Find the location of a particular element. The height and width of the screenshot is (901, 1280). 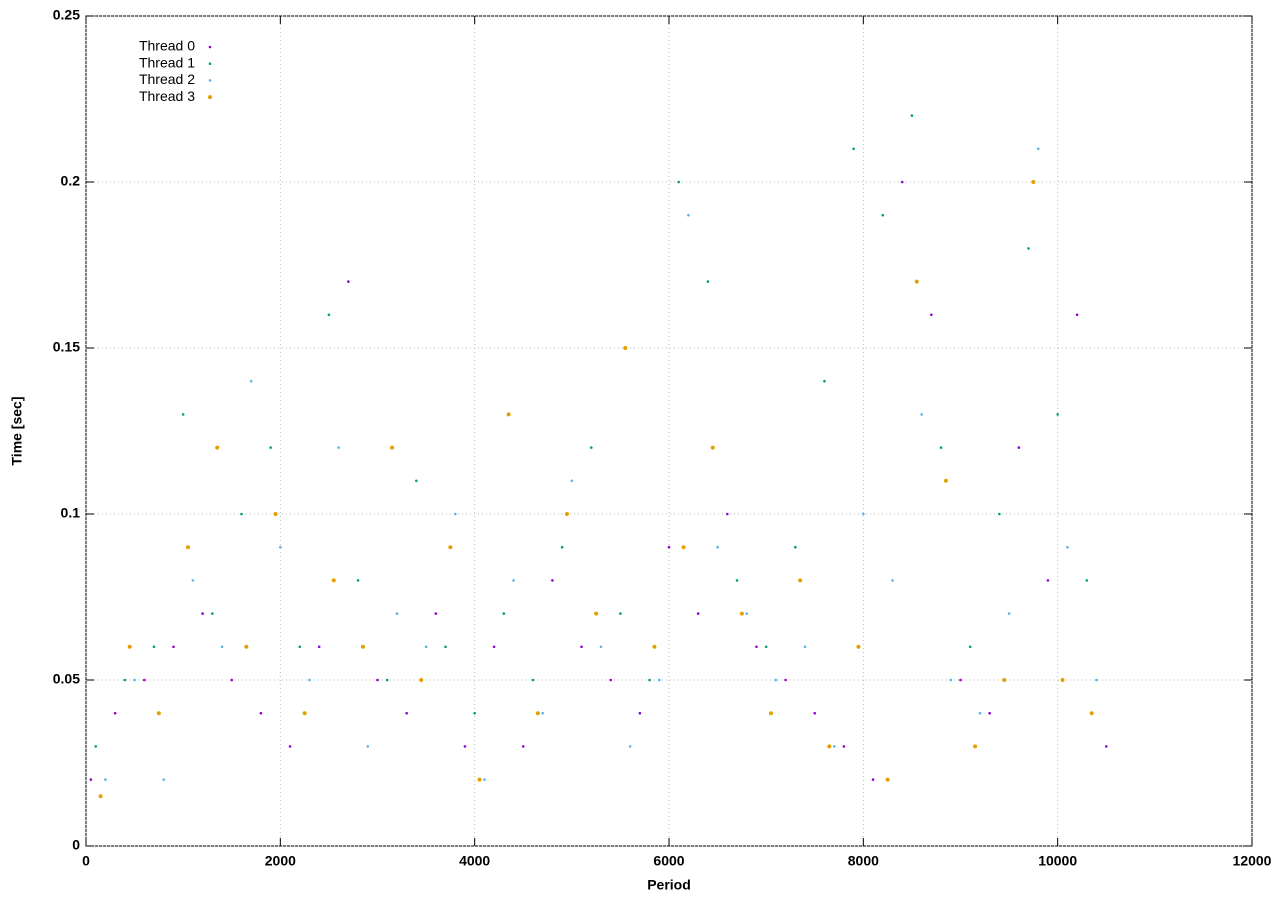

y-tick-label: 0 is located at coordinates (76, 845).